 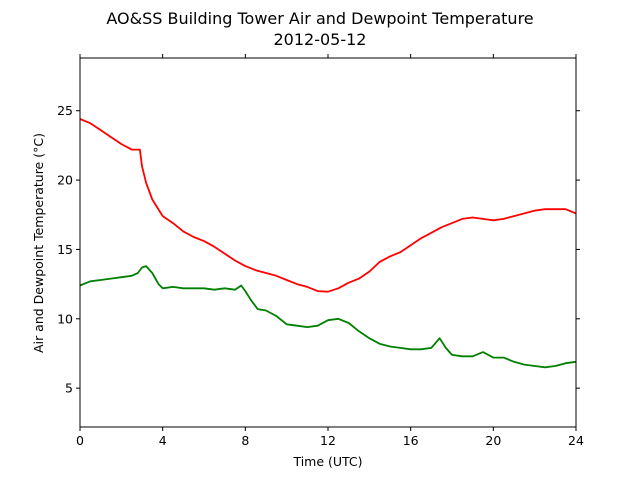 I want to click on y-tick-label: 15, so click(x=65, y=249).